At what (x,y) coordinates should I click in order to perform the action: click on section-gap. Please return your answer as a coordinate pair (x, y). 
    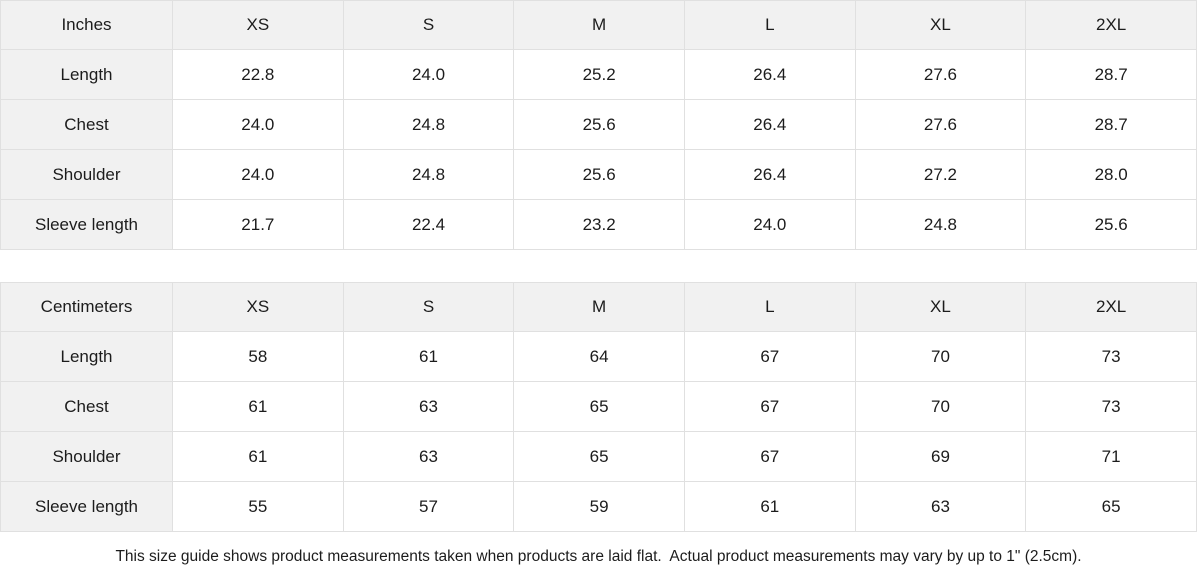
    Looking at the image, I should click on (598, 266).